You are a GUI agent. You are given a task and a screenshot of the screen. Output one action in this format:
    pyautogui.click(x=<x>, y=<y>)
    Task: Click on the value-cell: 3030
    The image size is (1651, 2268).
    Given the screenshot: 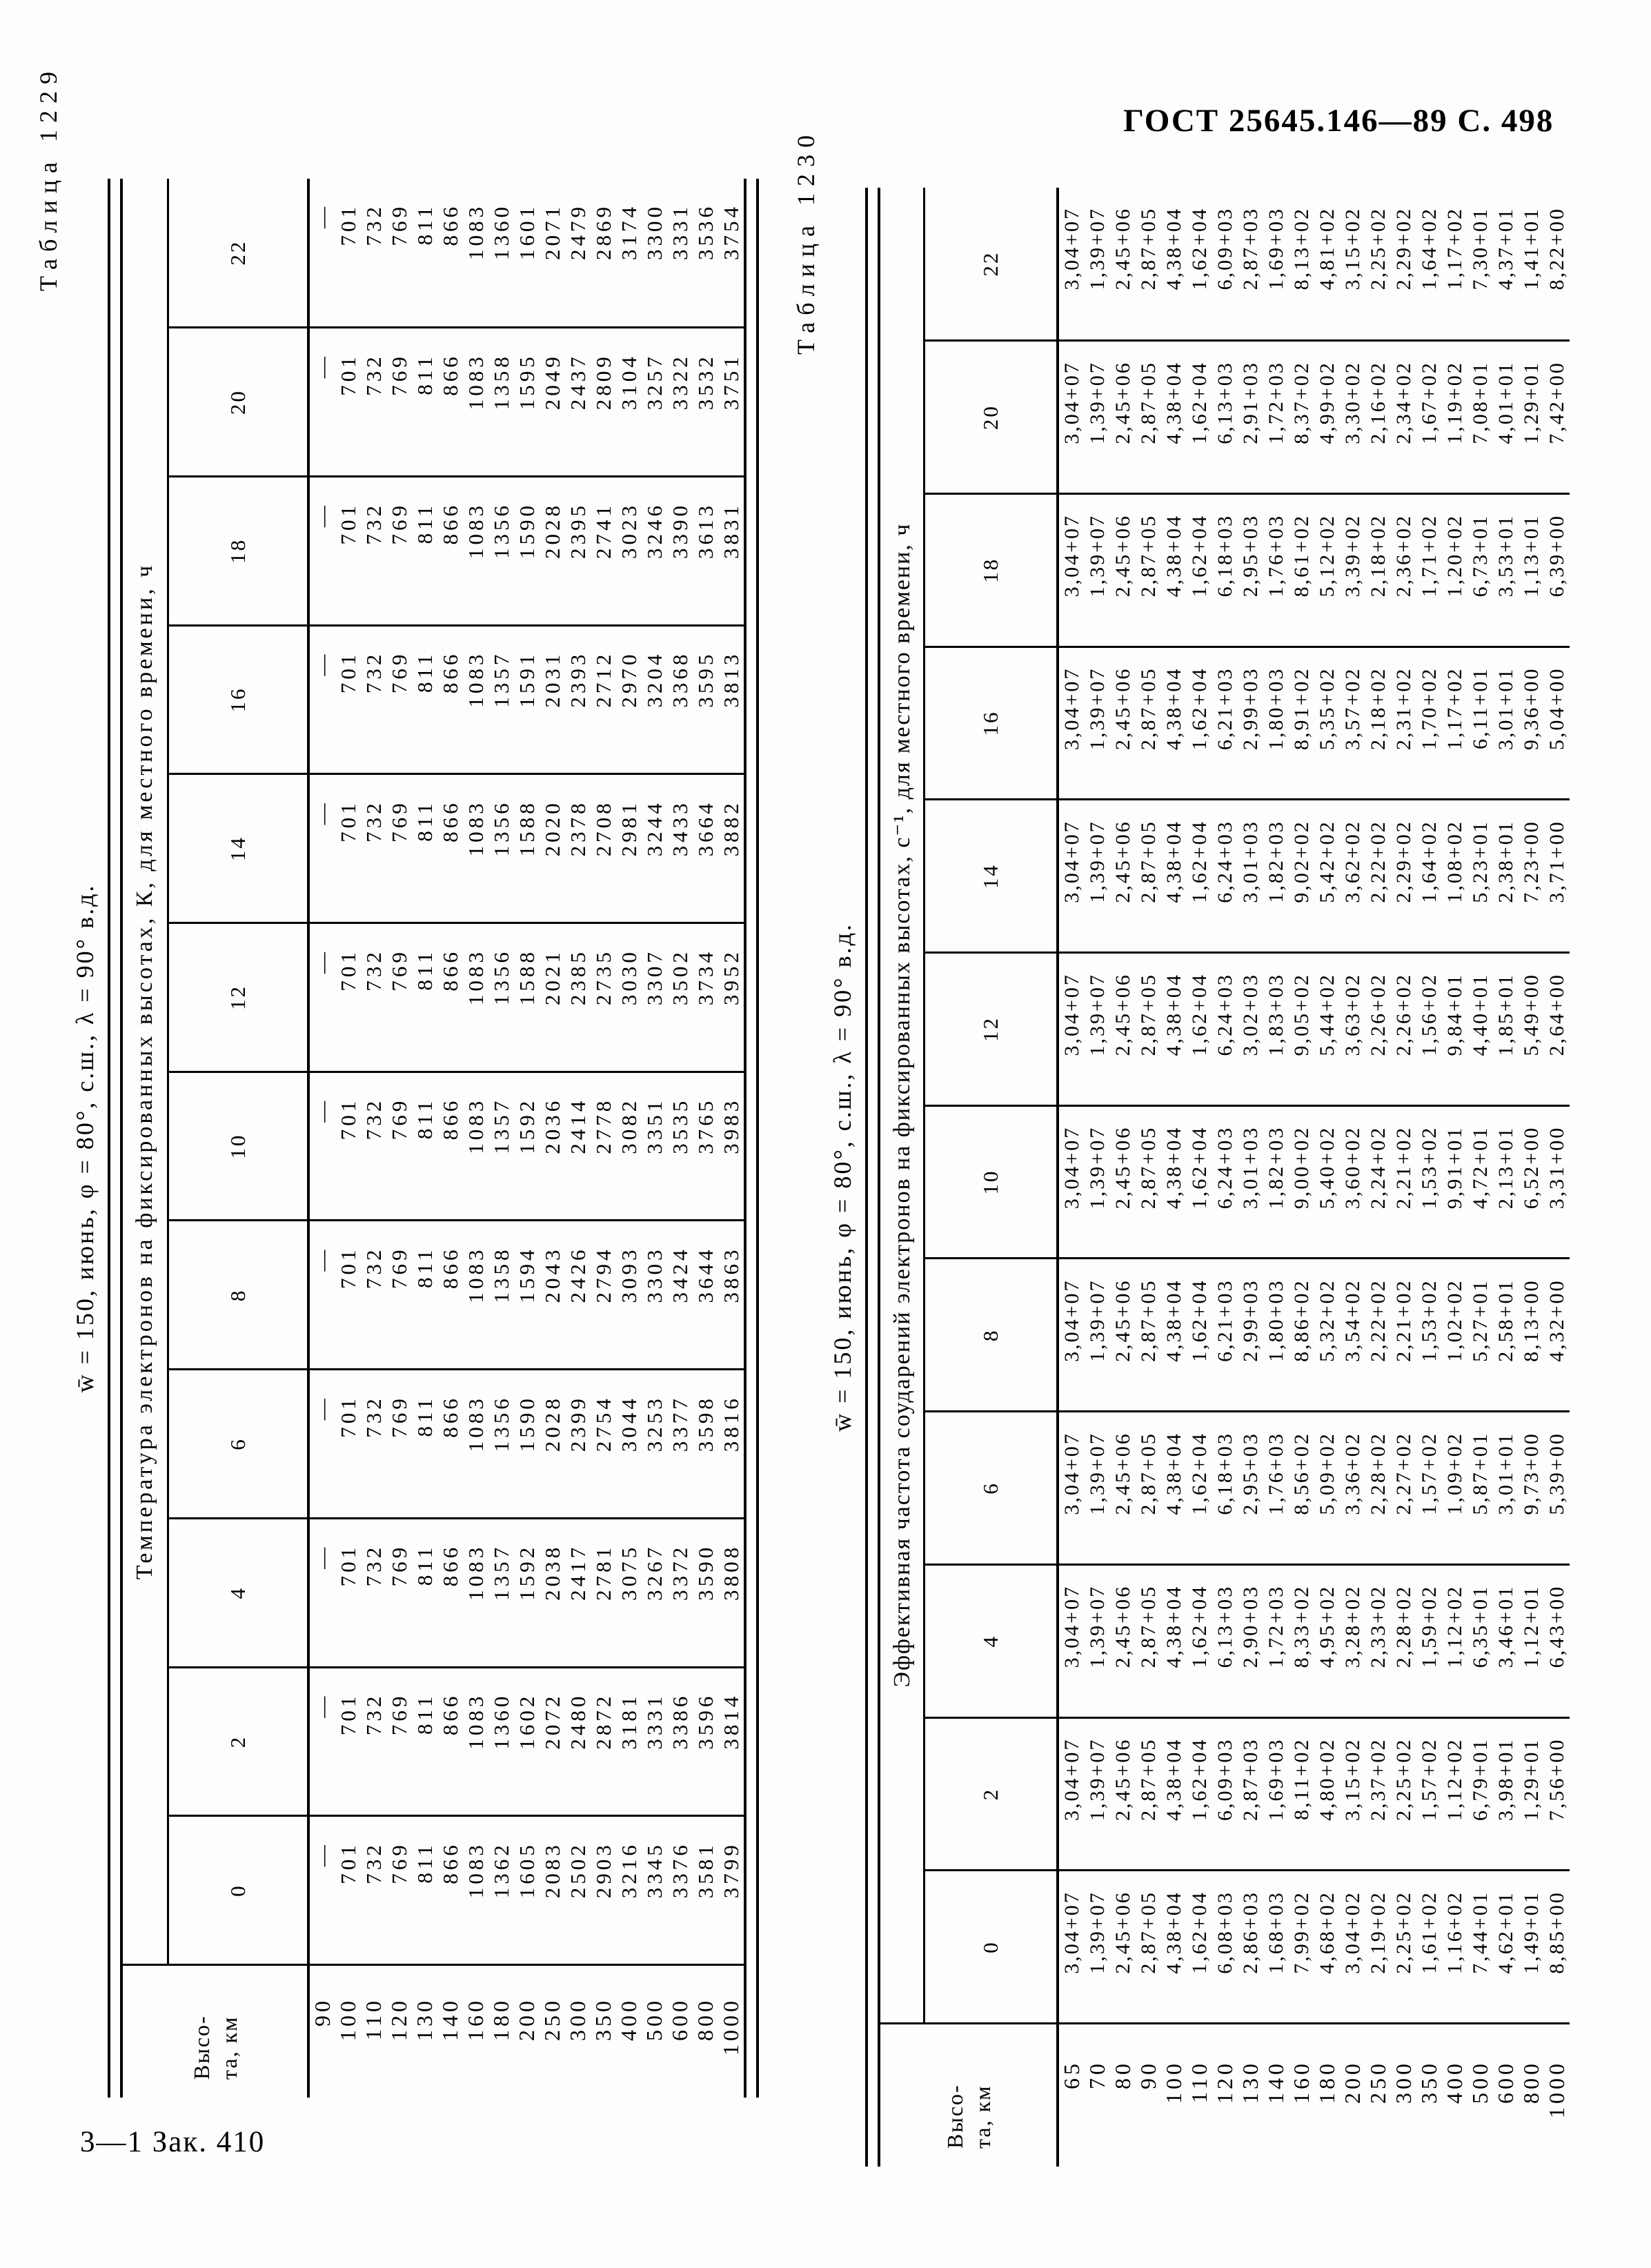 What is the action you would take?
    pyautogui.click(x=629, y=997)
    